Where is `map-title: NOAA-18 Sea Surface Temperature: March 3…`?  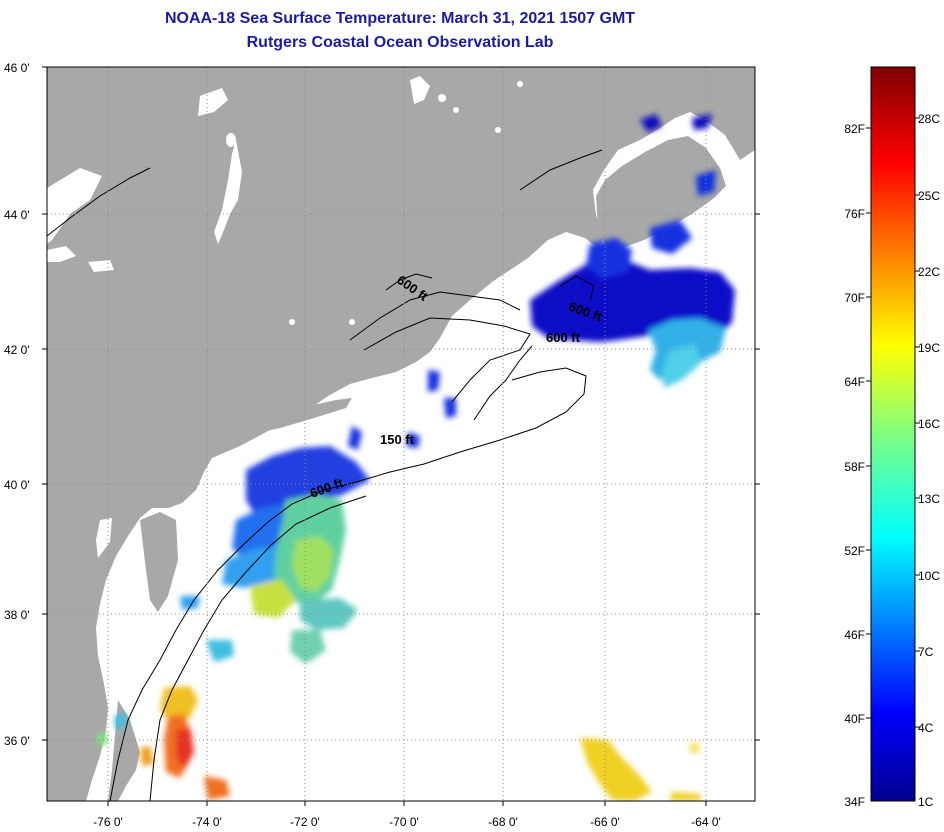
map-title: NOAA-18 Sea Surface Temperature: March 3… is located at coordinates (400, 18).